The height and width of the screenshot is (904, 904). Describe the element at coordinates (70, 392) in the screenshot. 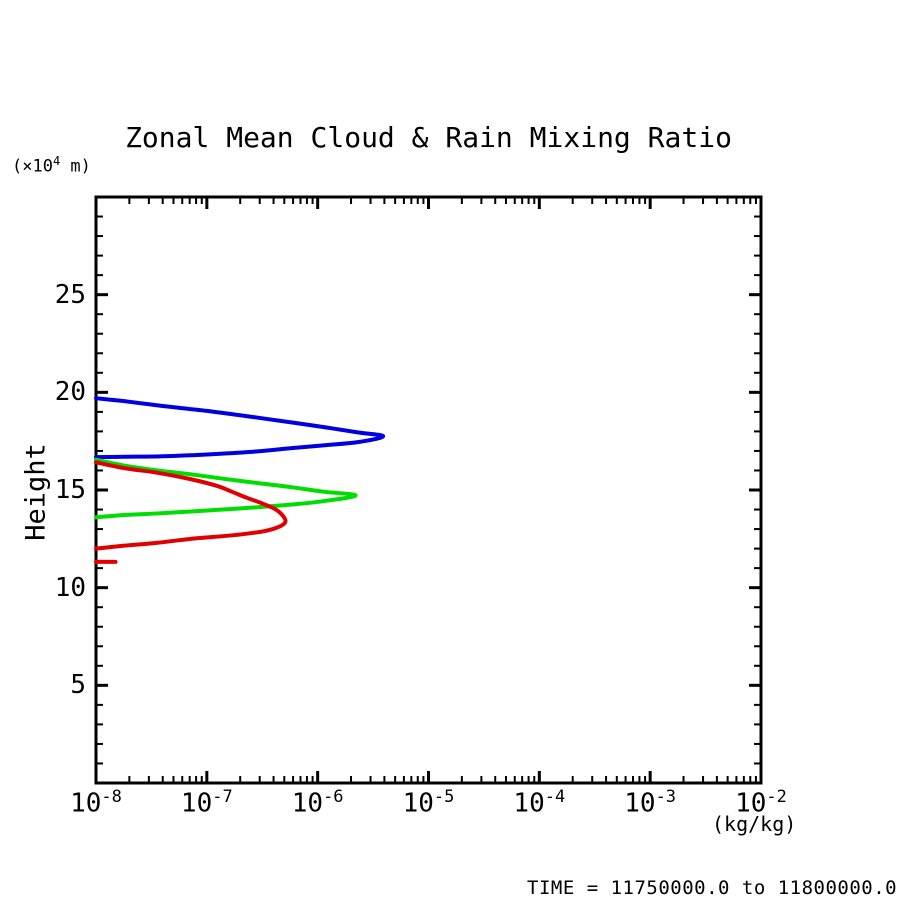

I see `y-tick-label: 20` at that location.